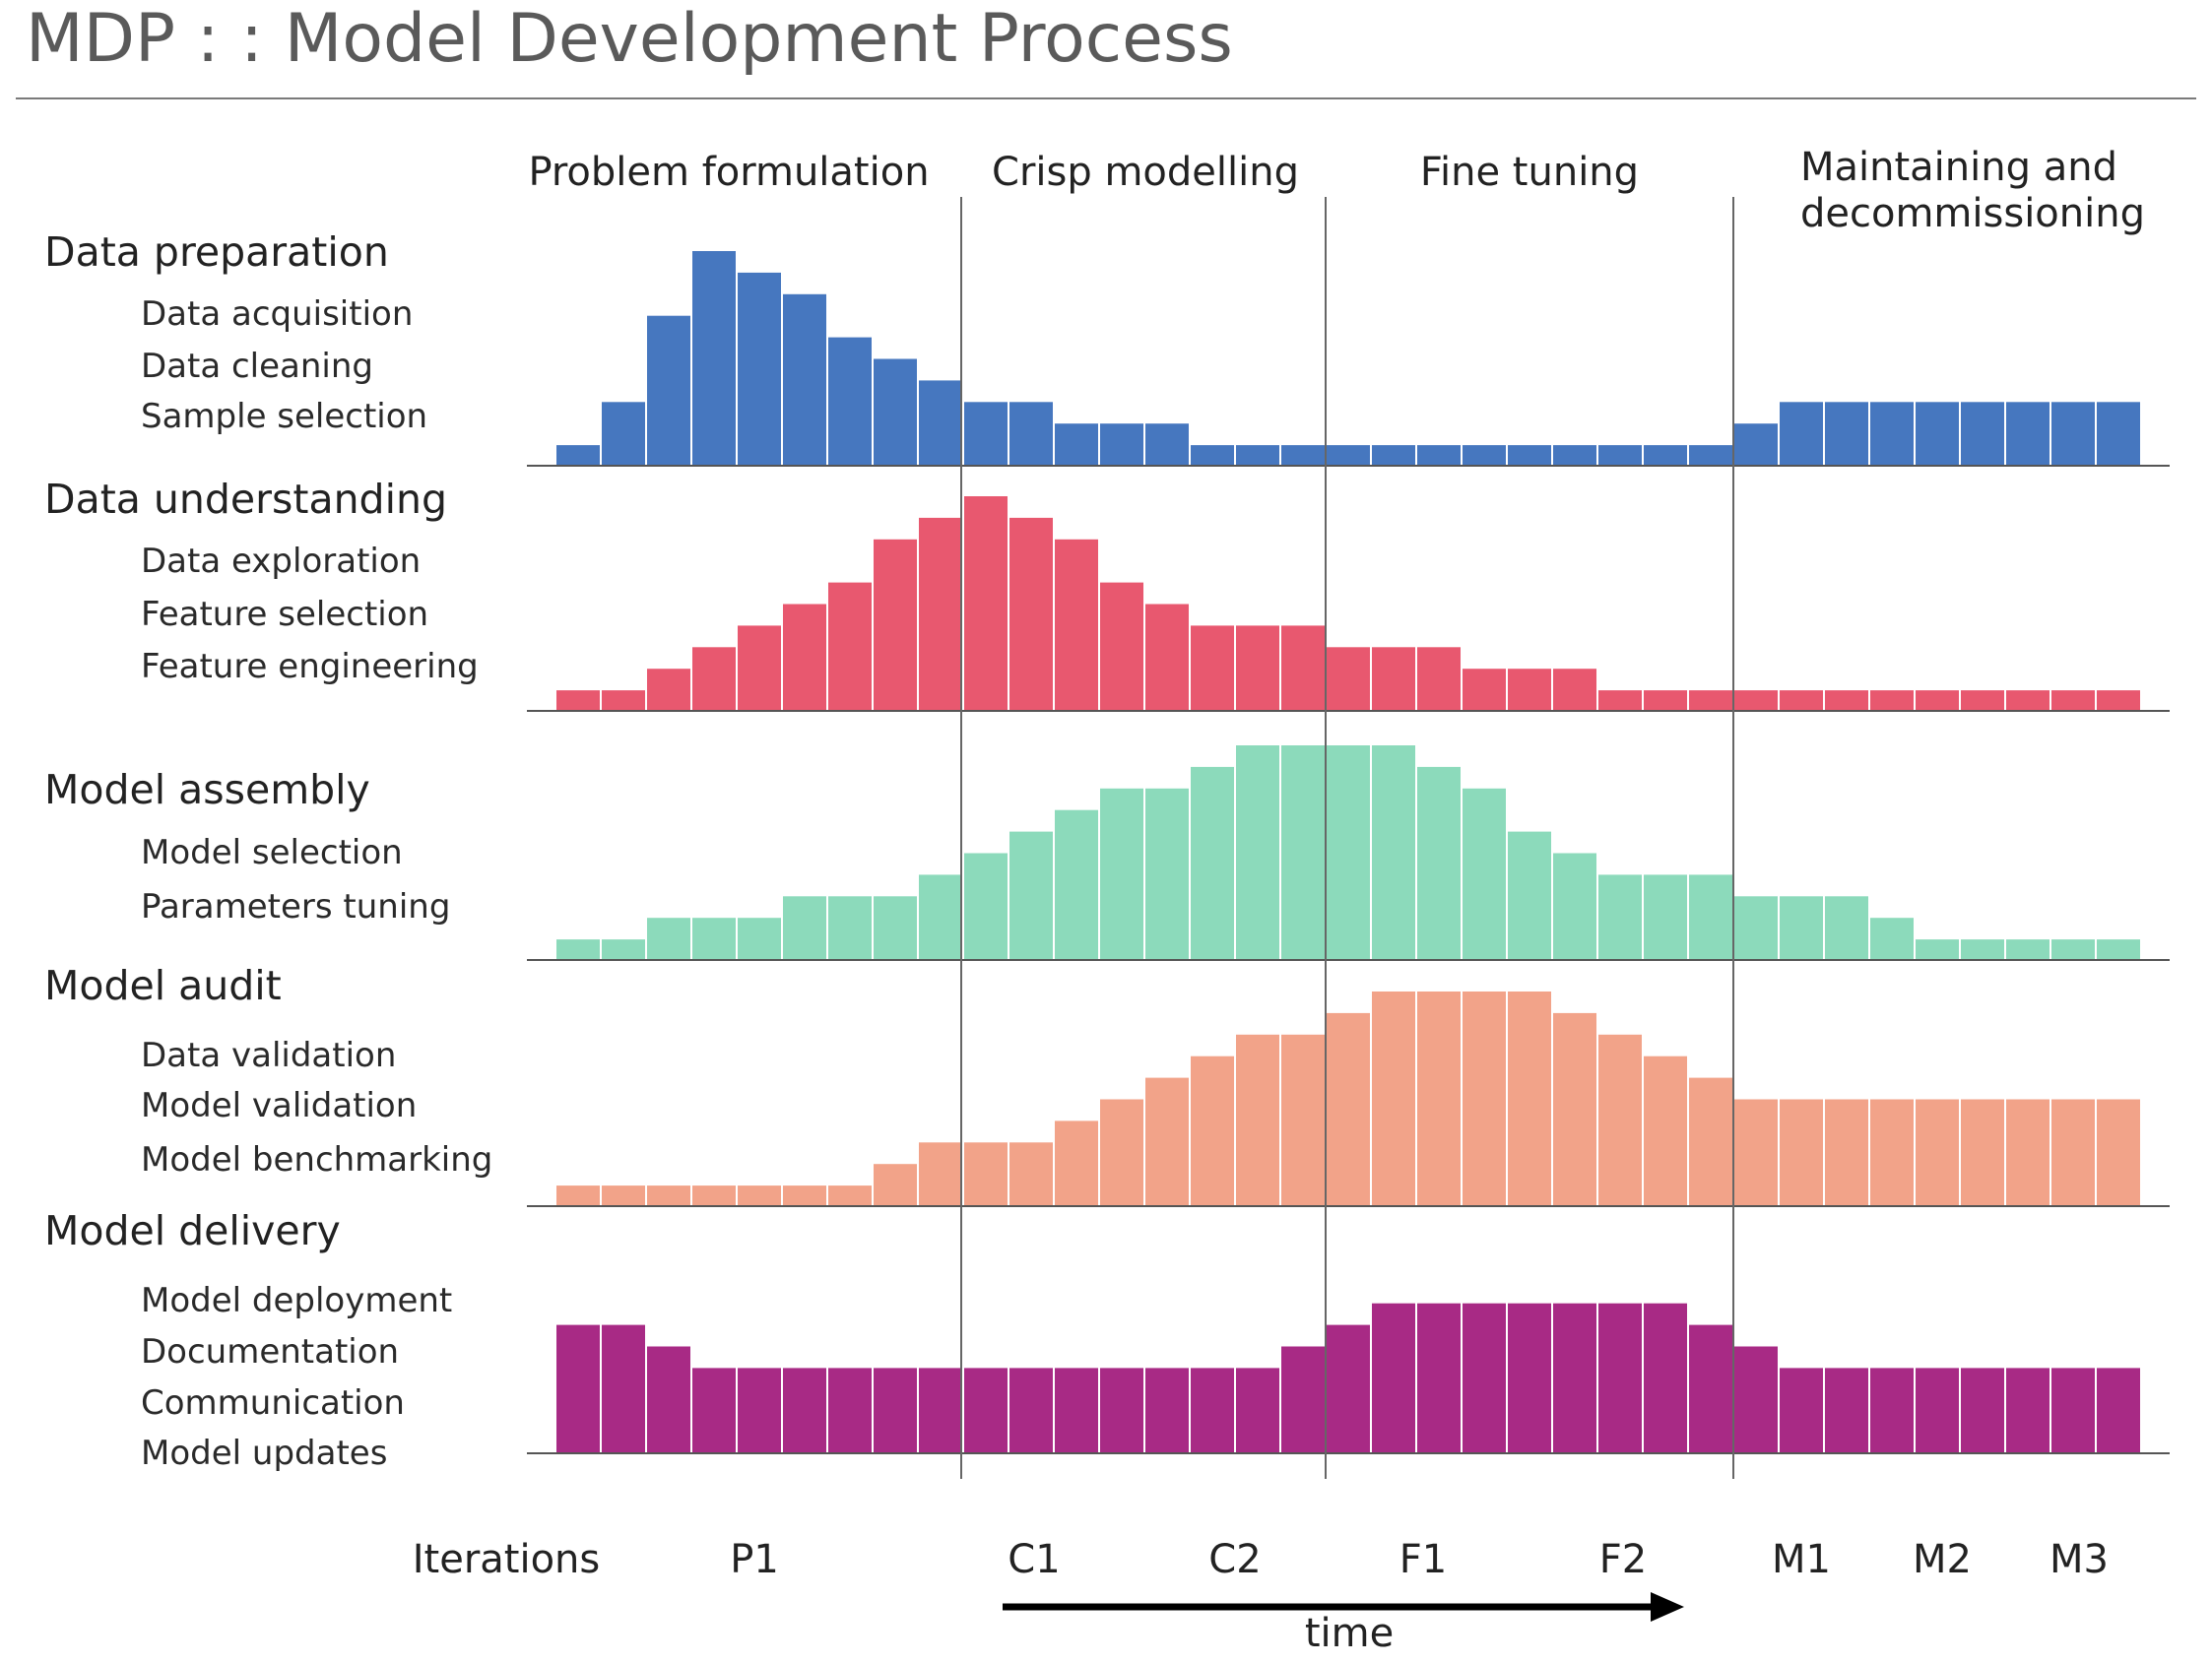  What do you see at coordinates (216, 252) in the screenshot?
I see `row-heading-data-preparation: Data preparation` at bounding box center [216, 252].